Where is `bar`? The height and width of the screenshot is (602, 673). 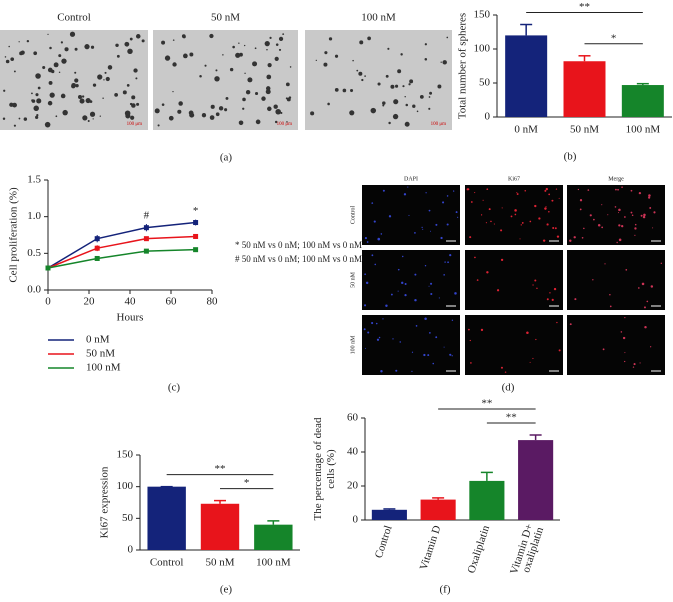 bar is located at coordinates (220, 526).